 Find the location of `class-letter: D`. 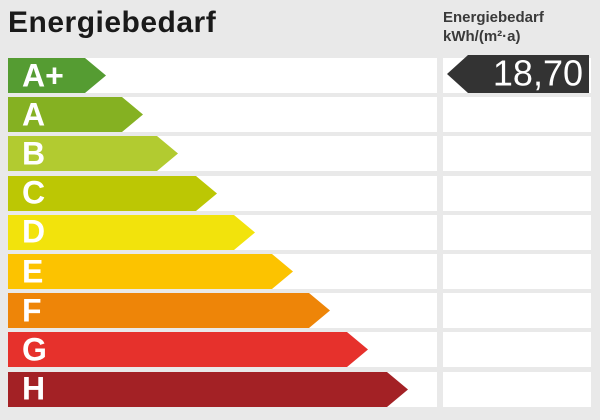

class-letter: D is located at coordinates (34, 231).